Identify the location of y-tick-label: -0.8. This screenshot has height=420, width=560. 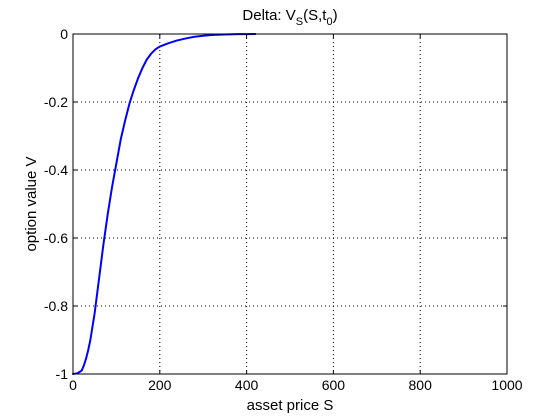
(56, 306).